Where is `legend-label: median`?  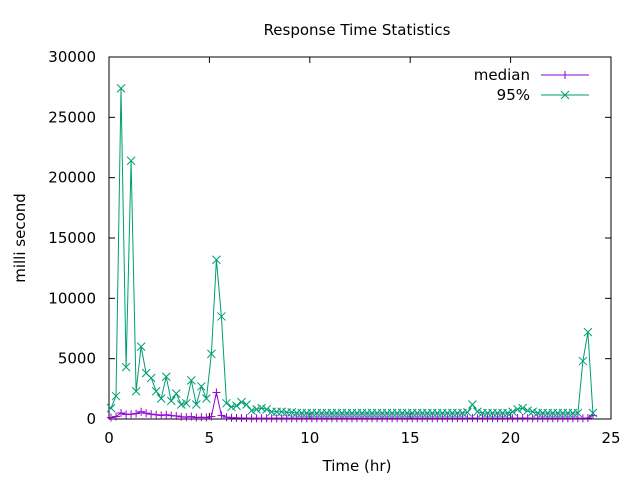
legend-label: median is located at coordinates (502, 75).